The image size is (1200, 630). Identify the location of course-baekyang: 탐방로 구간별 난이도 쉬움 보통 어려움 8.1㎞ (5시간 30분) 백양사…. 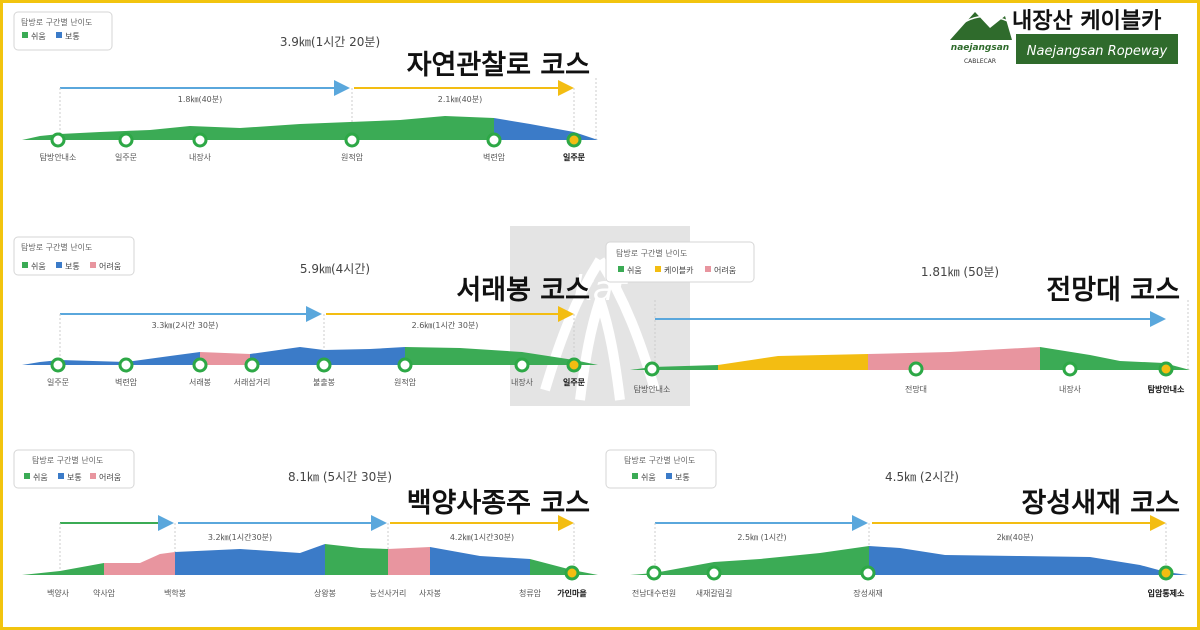
(305, 523).